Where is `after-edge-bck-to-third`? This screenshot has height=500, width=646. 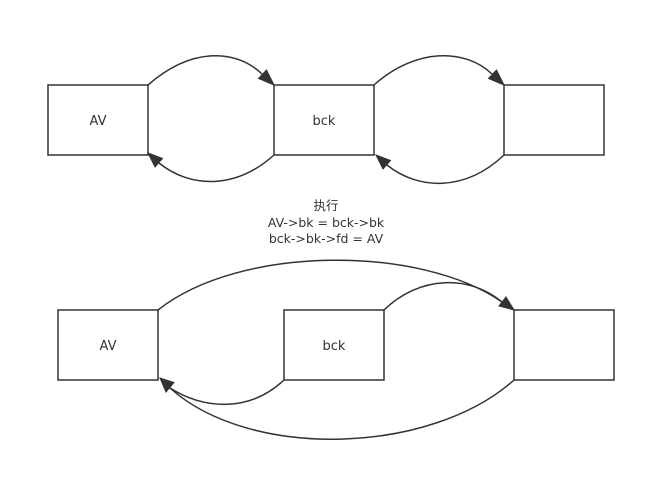
after-edge-bck-to-third is located at coordinates (443, 296).